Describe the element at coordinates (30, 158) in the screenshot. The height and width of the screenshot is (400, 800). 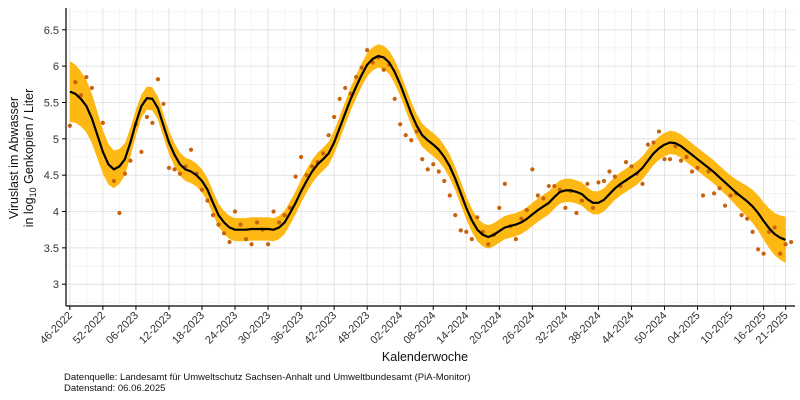
I see `y-axis-title-line2: in log10 Genkopien / Liter` at that location.